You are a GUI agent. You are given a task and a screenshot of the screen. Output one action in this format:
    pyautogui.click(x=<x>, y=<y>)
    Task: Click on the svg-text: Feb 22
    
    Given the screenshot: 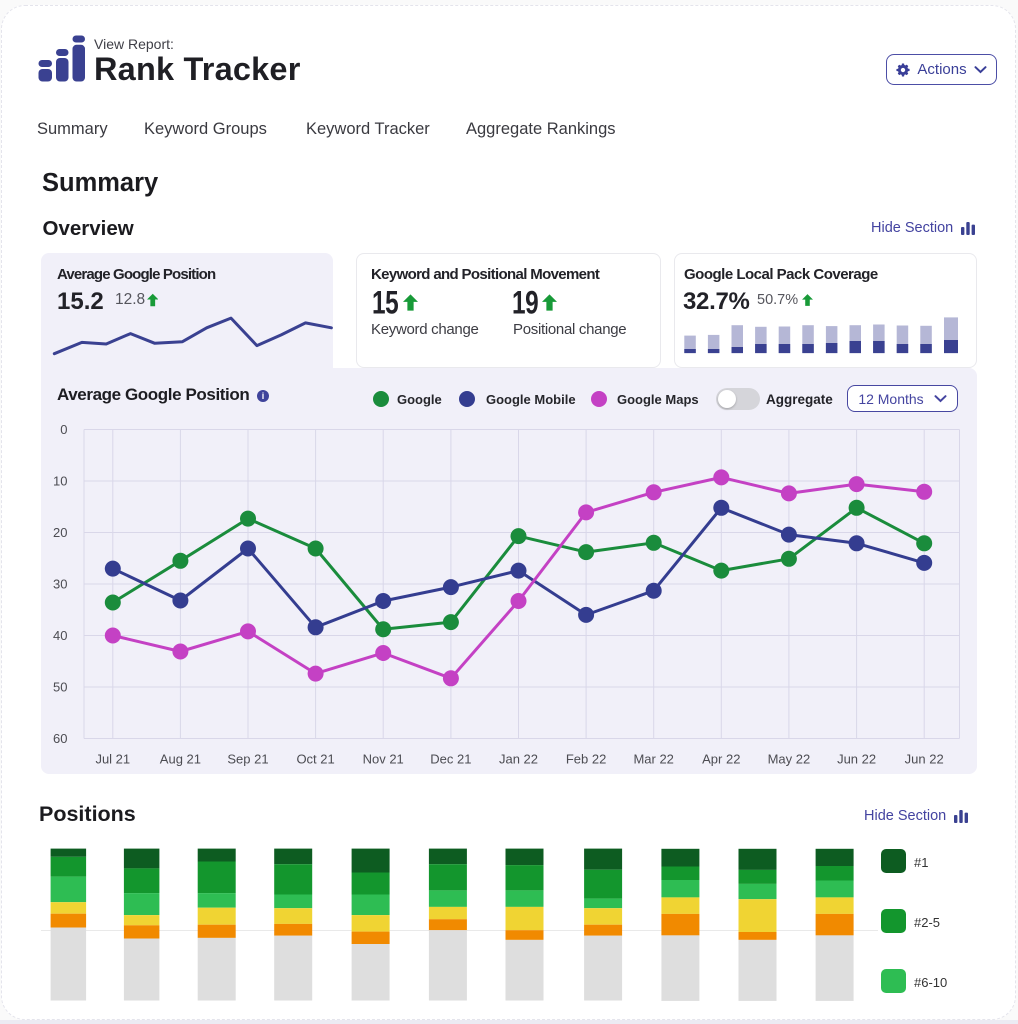 What is the action you would take?
    pyautogui.click(x=586, y=759)
    